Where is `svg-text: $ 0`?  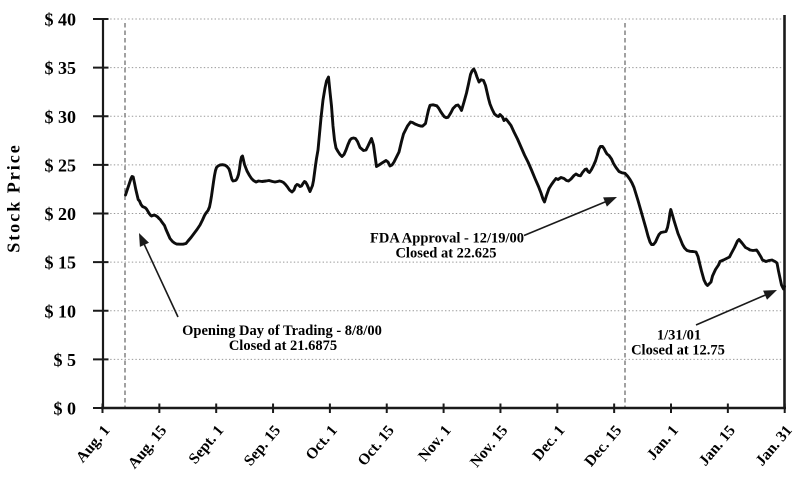 svg-text: $ 0 is located at coordinates (65, 409).